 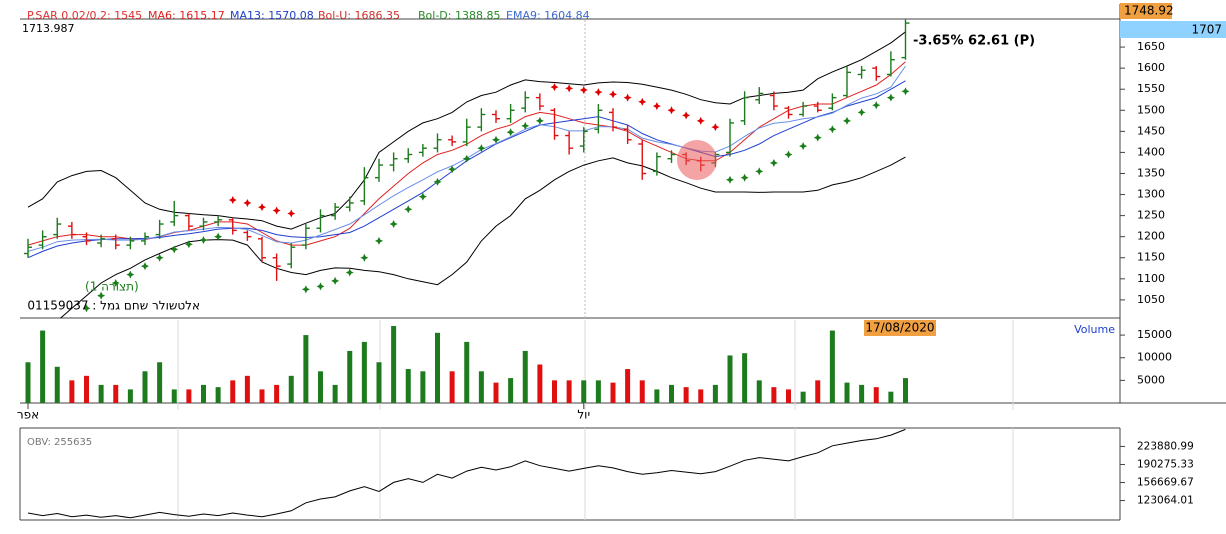 I want to click on obv-plot, so click(x=466, y=473).